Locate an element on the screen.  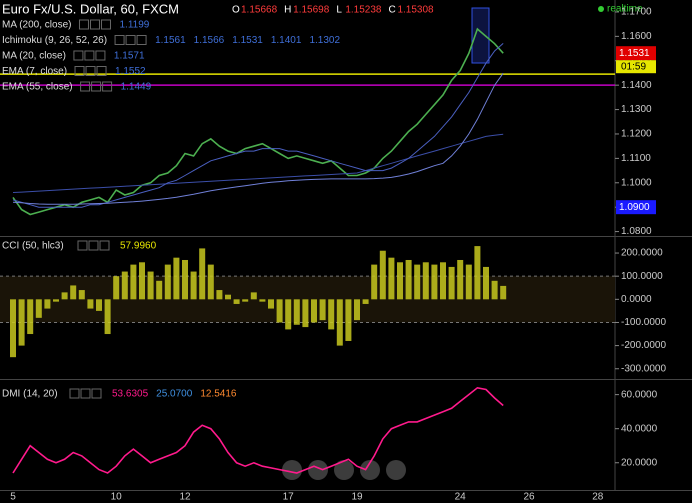
ohlc-value: 1.15668 is located at coordinates (259, 10).